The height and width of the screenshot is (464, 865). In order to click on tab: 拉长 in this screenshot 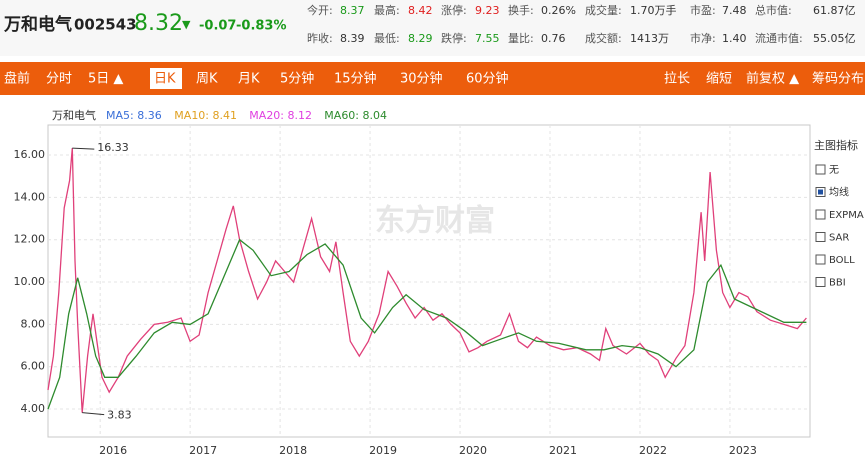, I will do `click(677, 79)`.